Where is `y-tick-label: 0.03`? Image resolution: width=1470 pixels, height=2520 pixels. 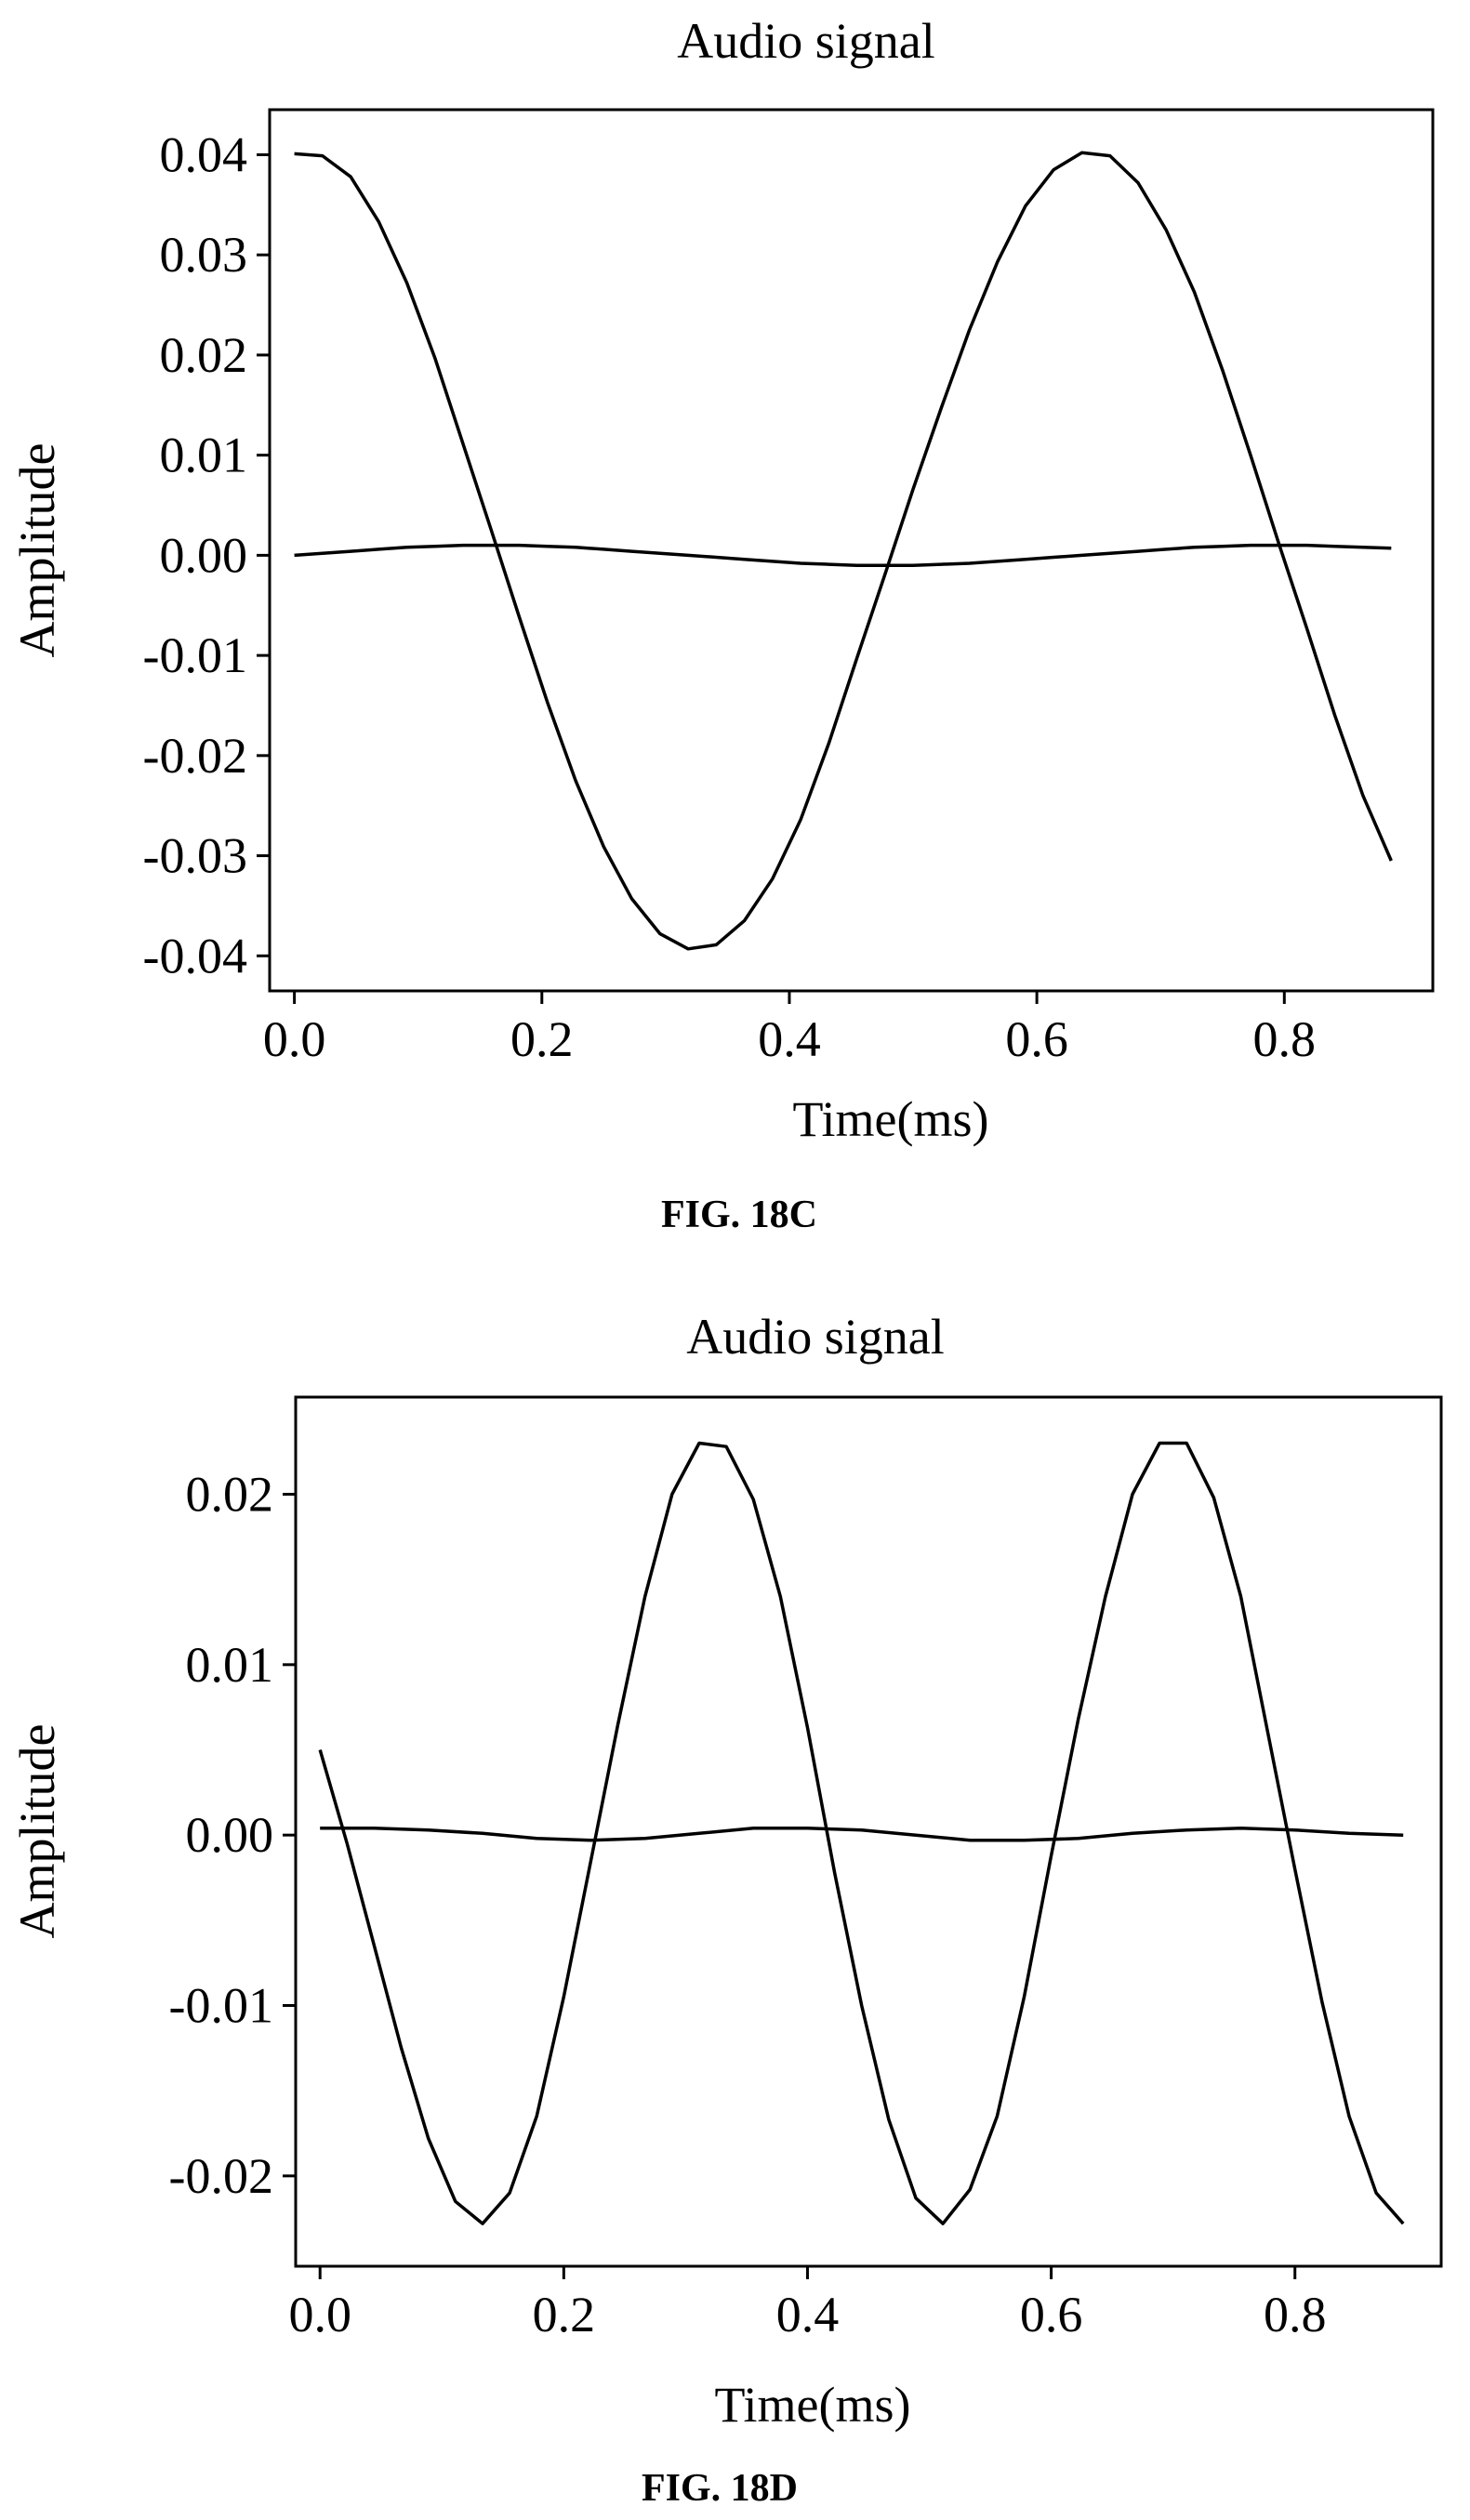 y-tick-label: 0.03 is located at coordinates (204, 255).